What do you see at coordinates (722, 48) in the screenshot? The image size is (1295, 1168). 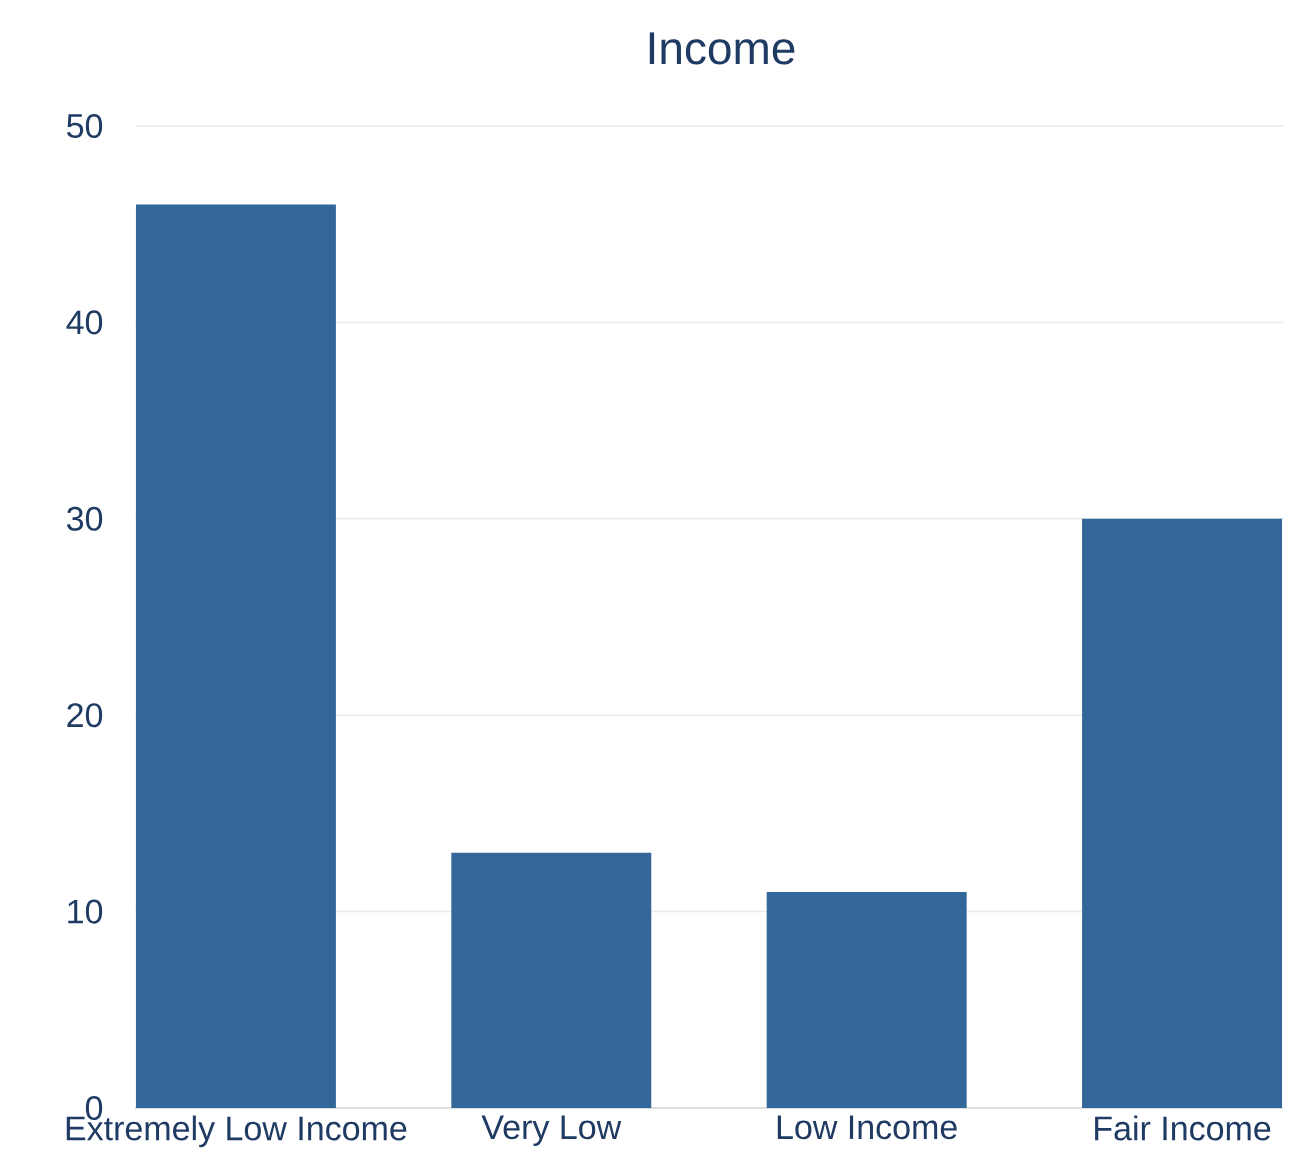 I see `chart-title: Income` at bounding box center [722, 48].